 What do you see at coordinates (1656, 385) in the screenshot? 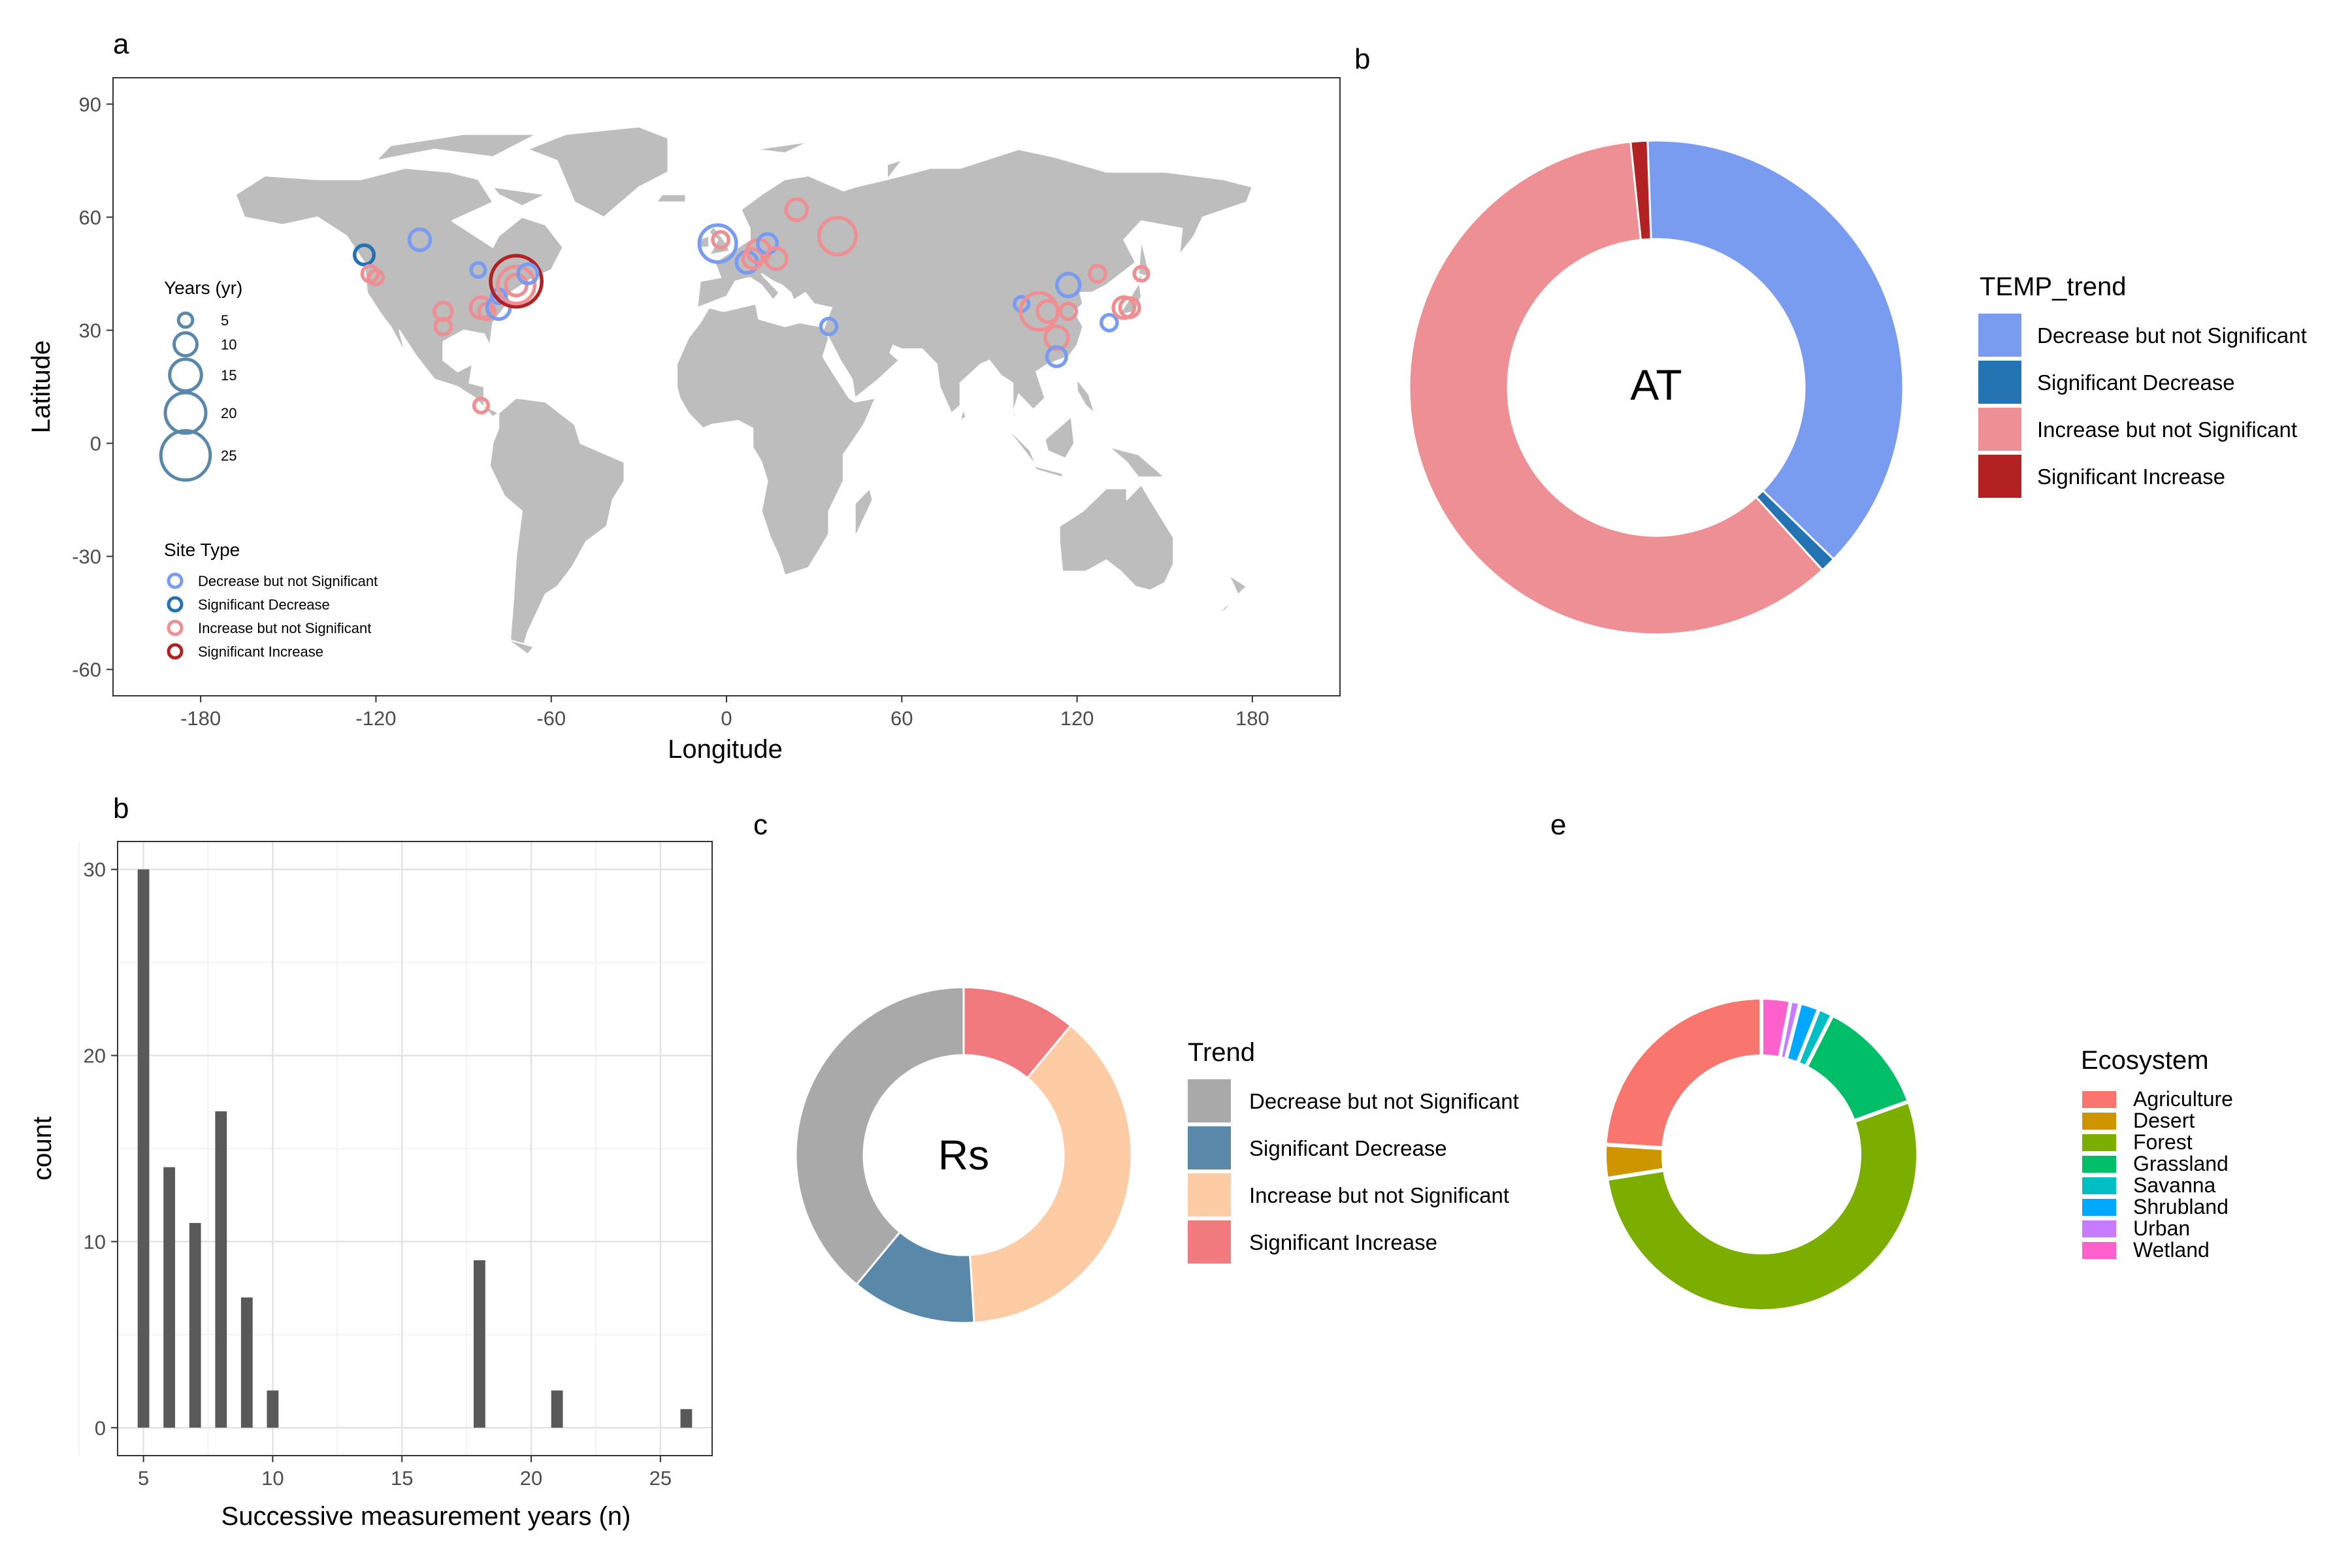
I see `at-center-label: AT` at bounding box center [1656, 385].